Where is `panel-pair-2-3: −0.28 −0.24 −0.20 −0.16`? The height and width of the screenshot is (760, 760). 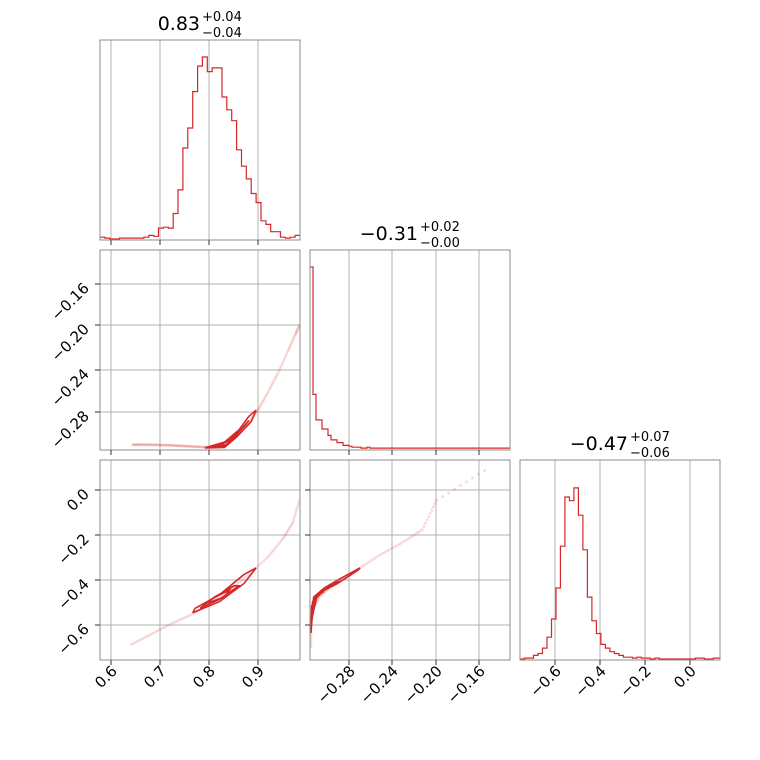 panel-pair-2-3: −0.28 −0.24 −0.20 −0.16 is located at coordinates (408, 583).